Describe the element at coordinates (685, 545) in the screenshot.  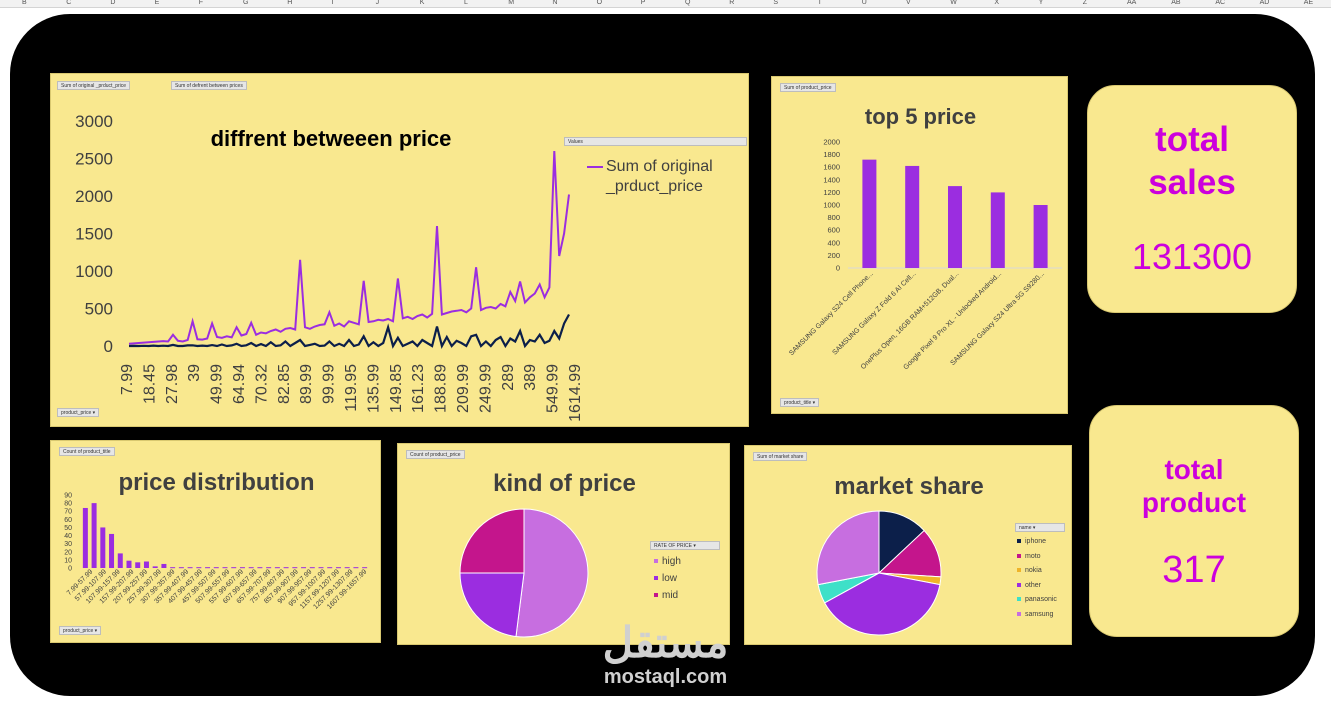
I see `legend-rate-button: RATE OF PRICE` at that location.